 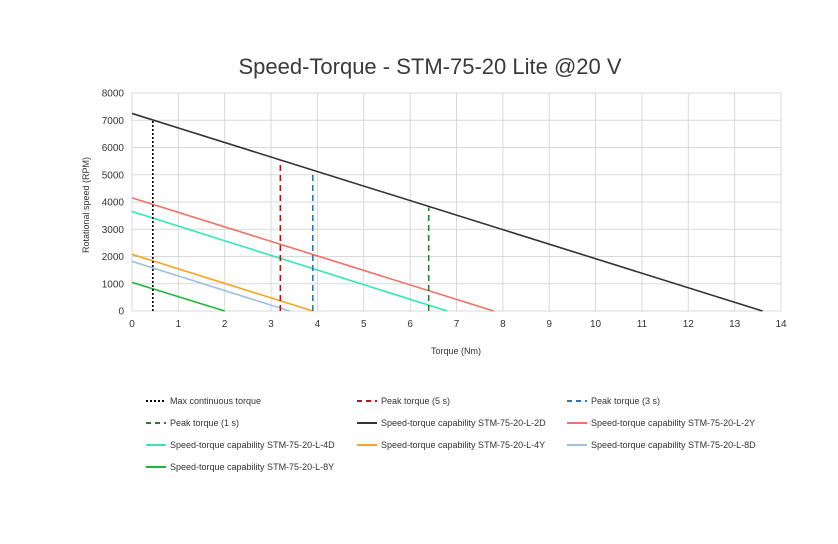 I want to click on x-tick-label: 7, so click(x=457, y=324).